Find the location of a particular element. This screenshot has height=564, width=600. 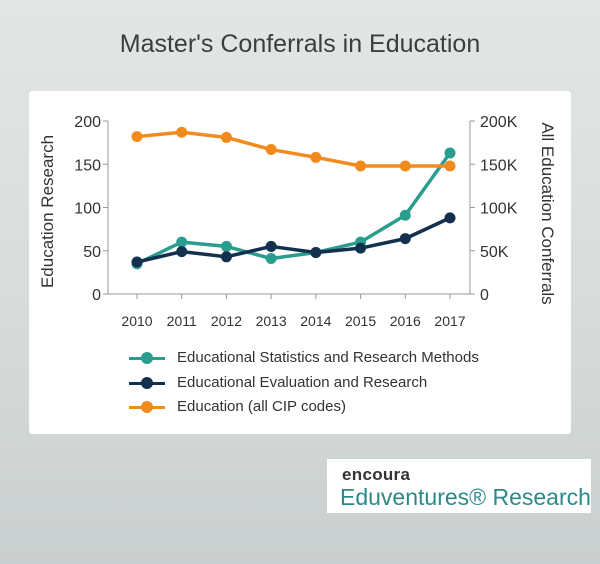

y-tick-label-right: 50K is located at coordinates (494, 252).